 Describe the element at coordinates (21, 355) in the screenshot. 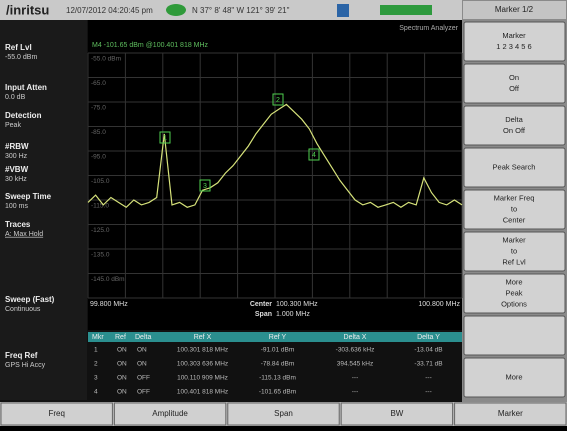

I see `param-label: Freq Ref` at that location.